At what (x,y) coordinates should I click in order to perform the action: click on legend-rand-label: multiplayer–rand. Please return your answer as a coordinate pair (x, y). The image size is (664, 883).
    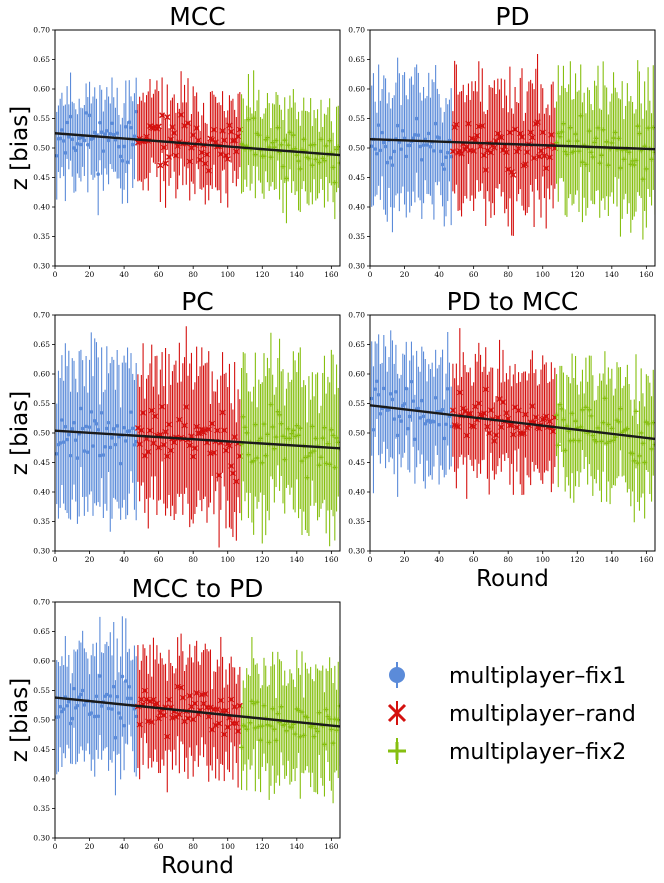
    Looking at the image, I should click on (542, 714).